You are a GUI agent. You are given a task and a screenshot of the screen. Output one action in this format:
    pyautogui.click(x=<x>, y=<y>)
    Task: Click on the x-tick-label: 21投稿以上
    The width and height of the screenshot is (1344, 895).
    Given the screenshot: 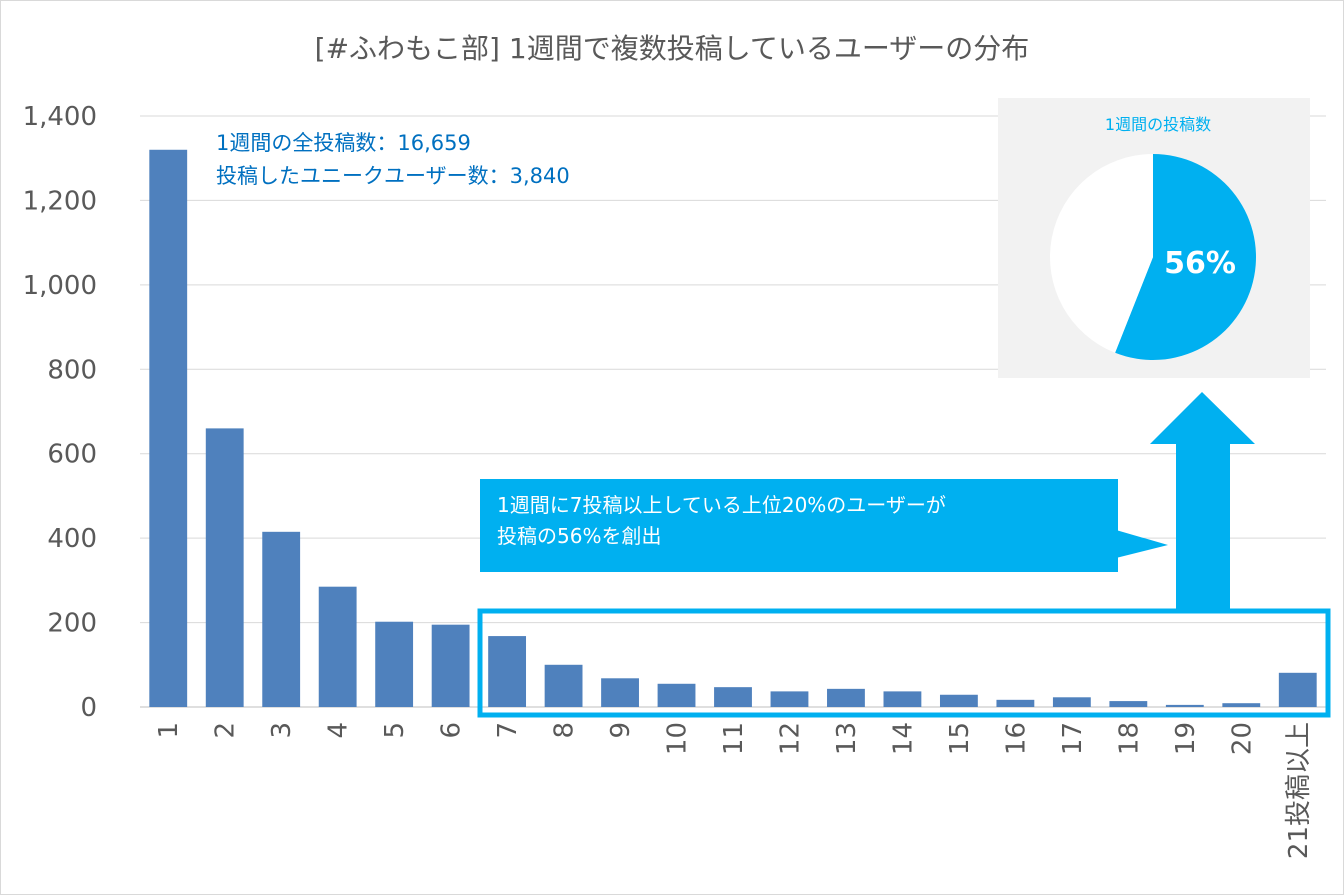 What is the action you would take?
    pyautogui.click(x=1299, y=790)
    